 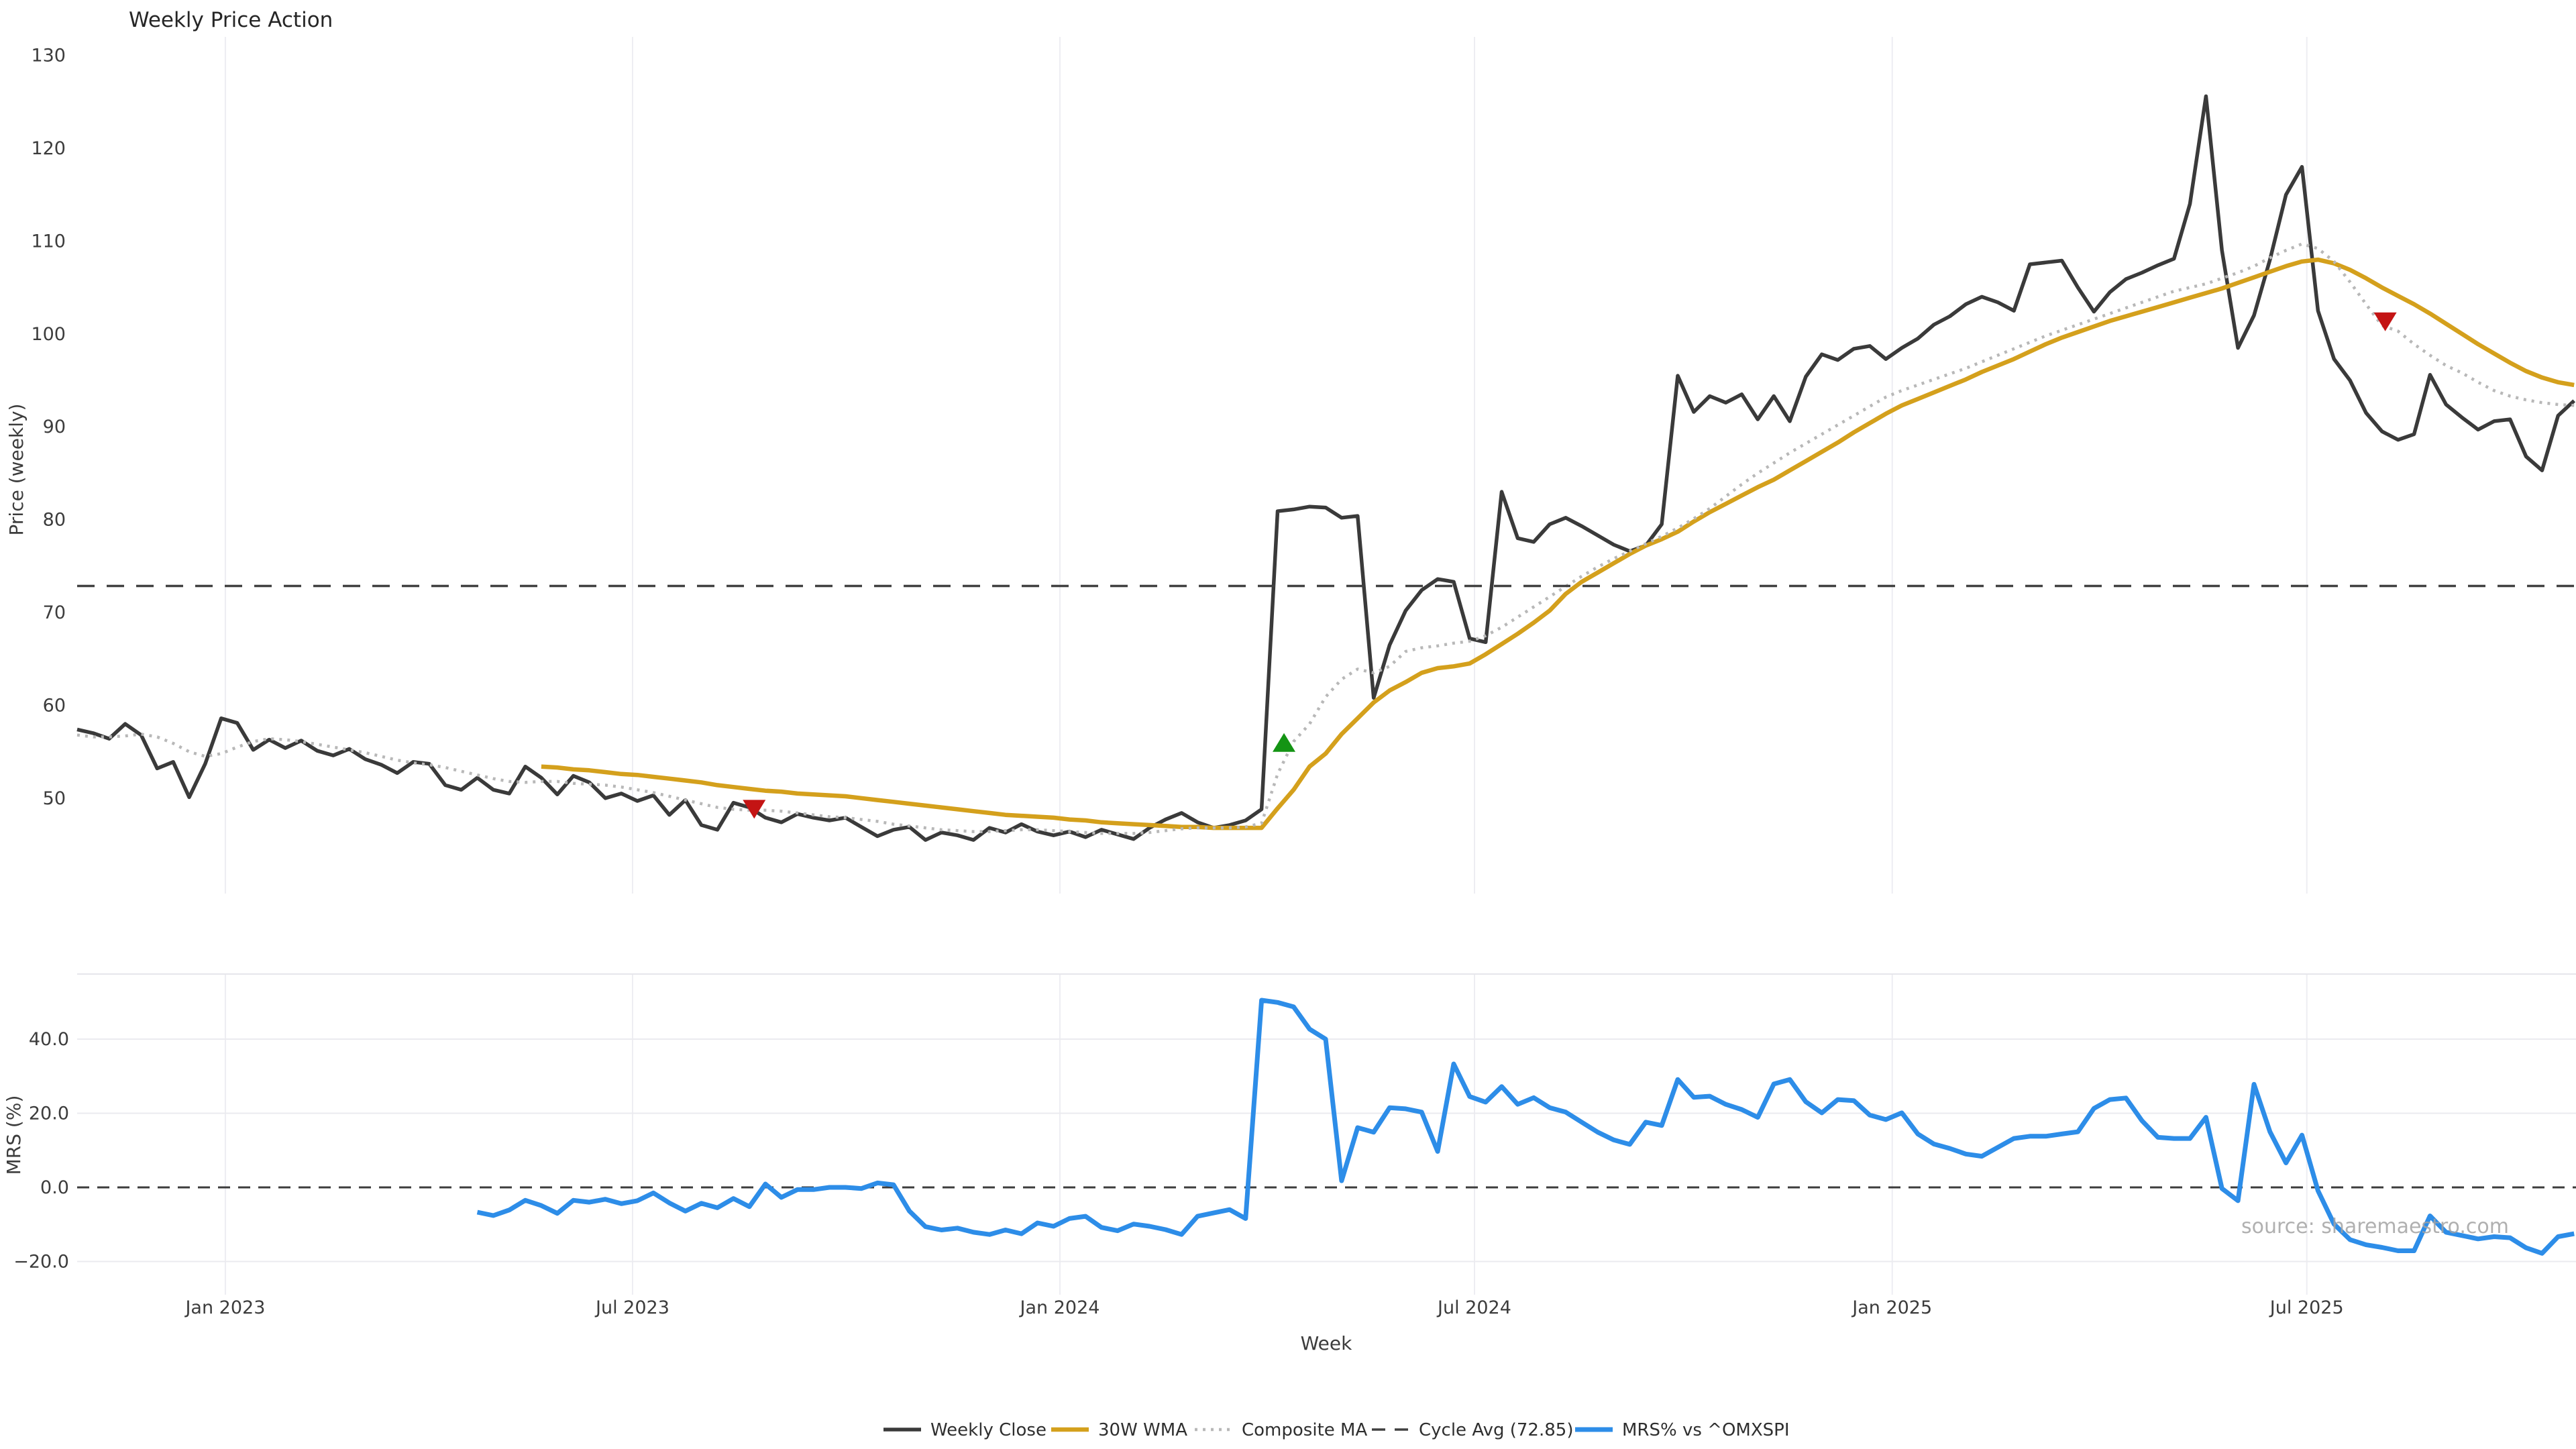 What do you see at coordinates (1142, 1430) in the screenshot?
I see `legend-label: 30W WMA` at bounding box center [1142, 1430].